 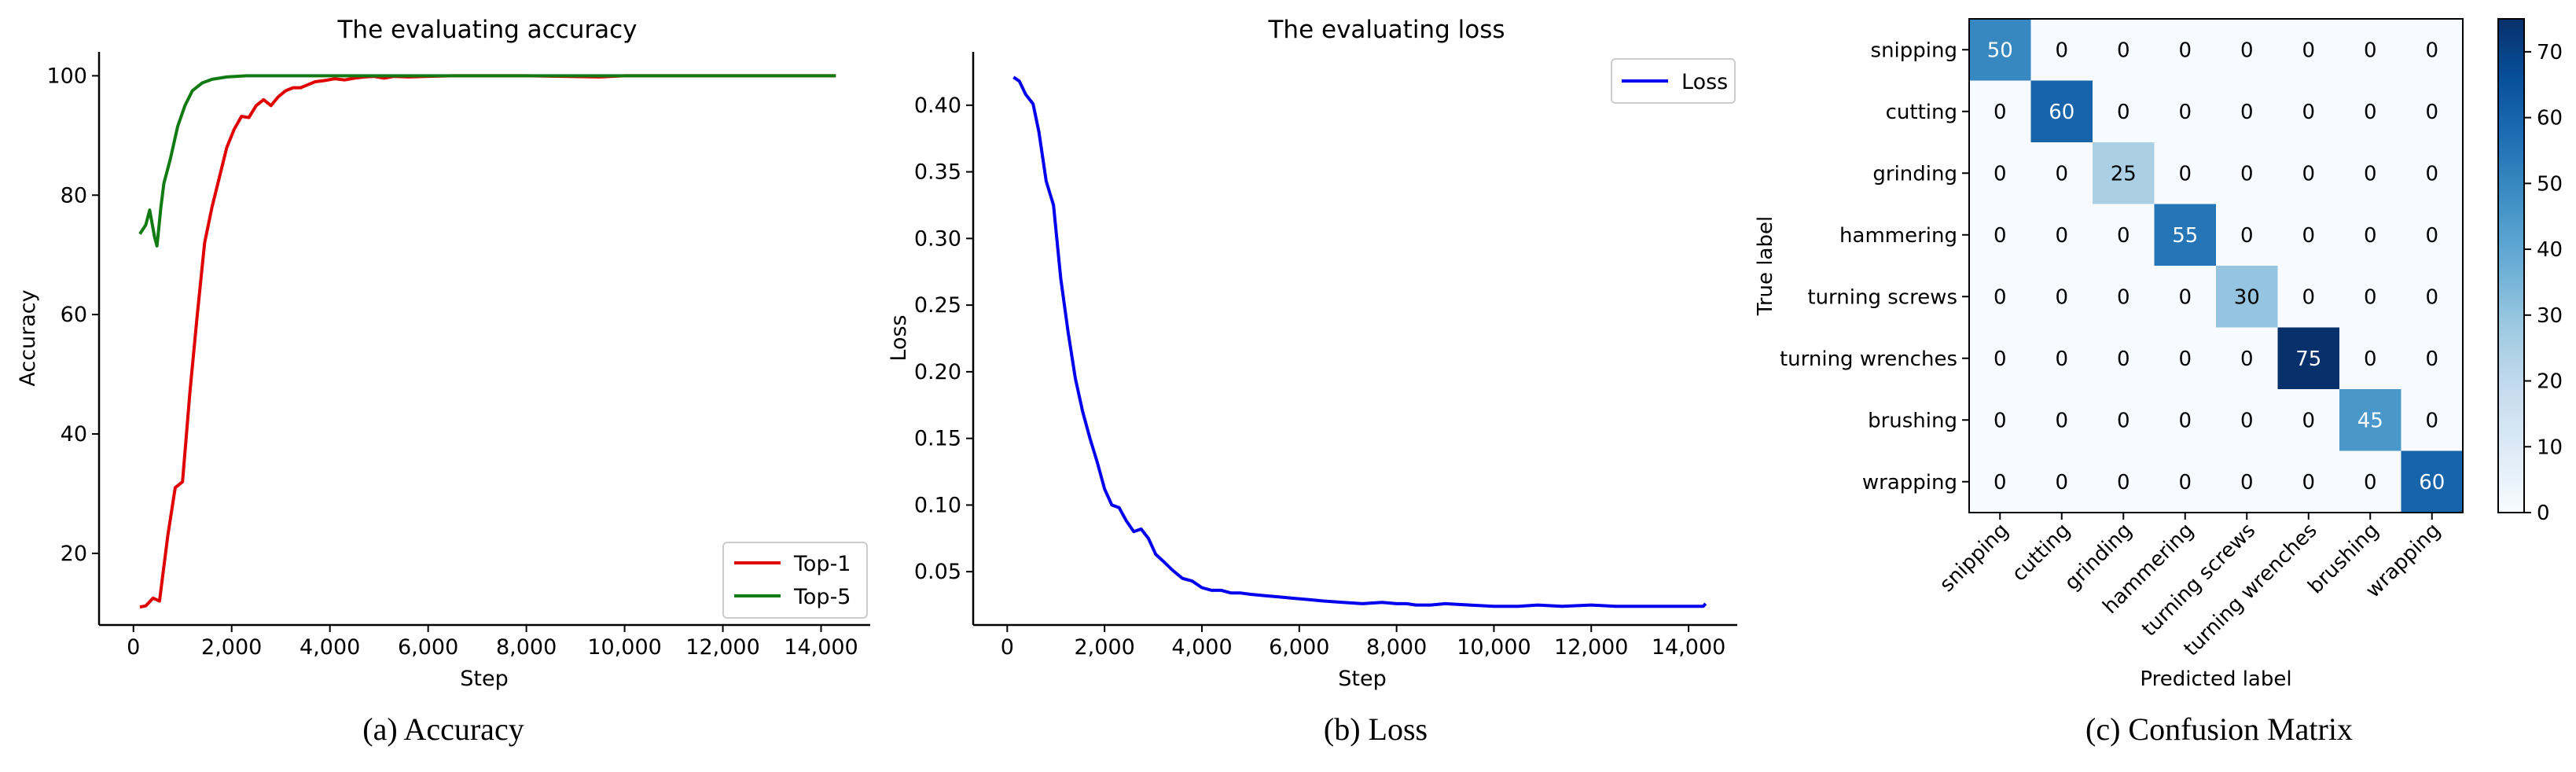 What do you see at coordinates (66, 76) in the screenshot?
I see `y-tick-label: 100` at bounding box center [66, 76].